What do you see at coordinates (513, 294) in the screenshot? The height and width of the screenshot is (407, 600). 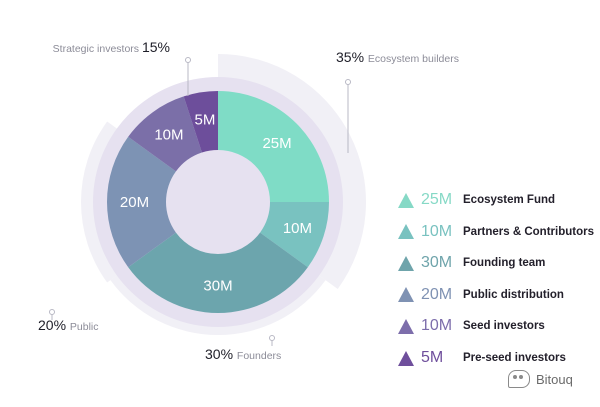 I see `legend-label: Public distribution` at bounding box center [513, 294].